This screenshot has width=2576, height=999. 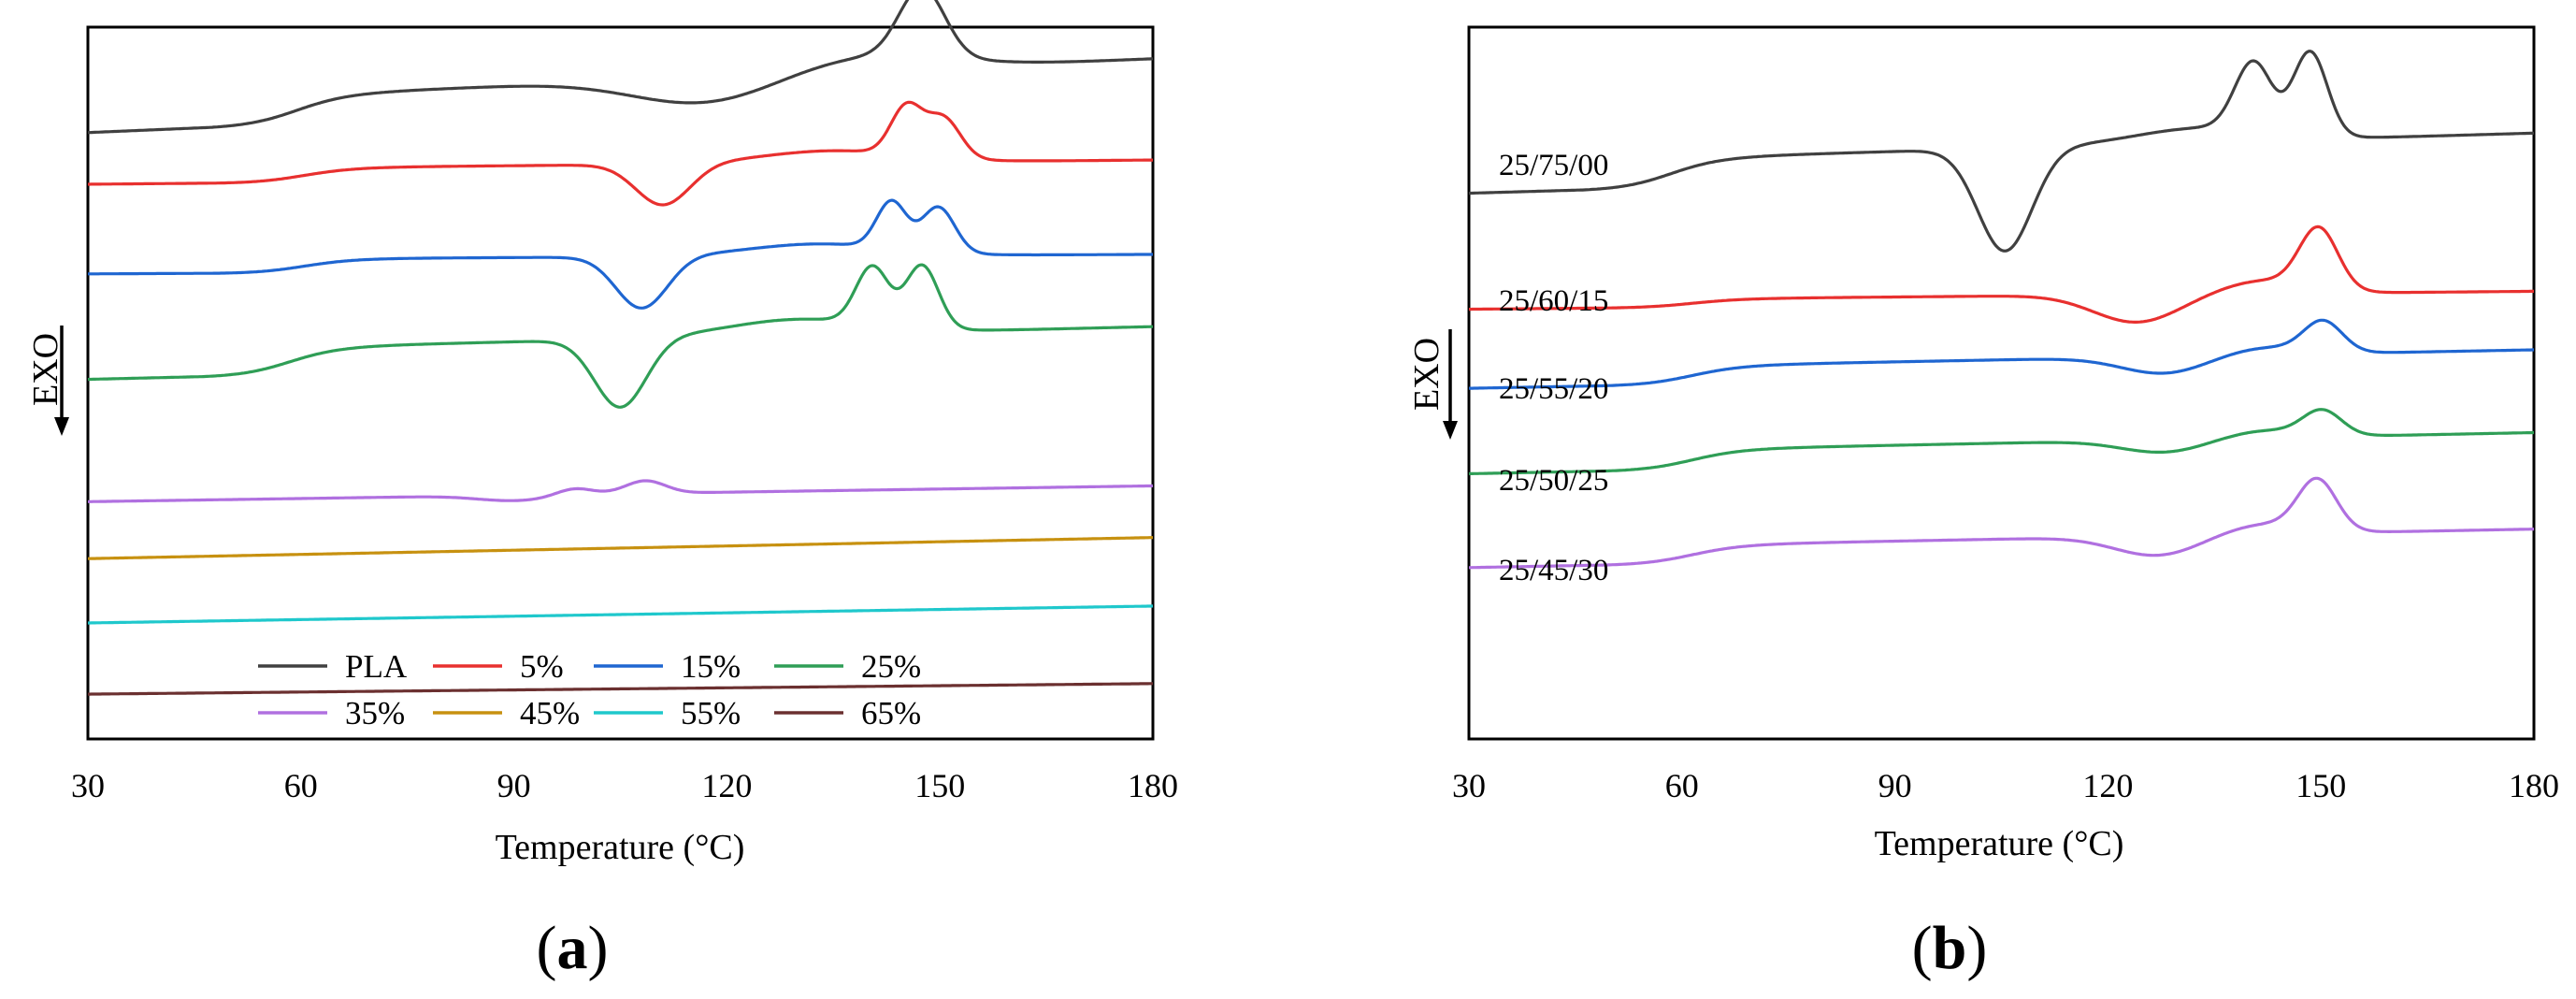 I want to click on series-line-55-, so click(x=621, y=614).